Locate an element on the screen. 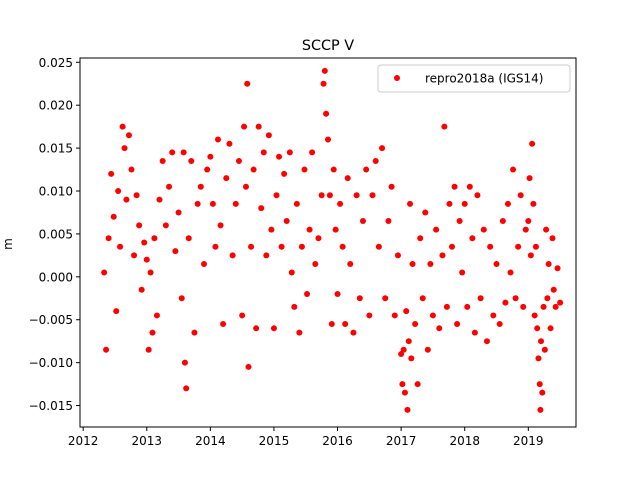 The height and width of the screenshot is (480, 640). y-axis-label: m is located at coordinates (8, 244).